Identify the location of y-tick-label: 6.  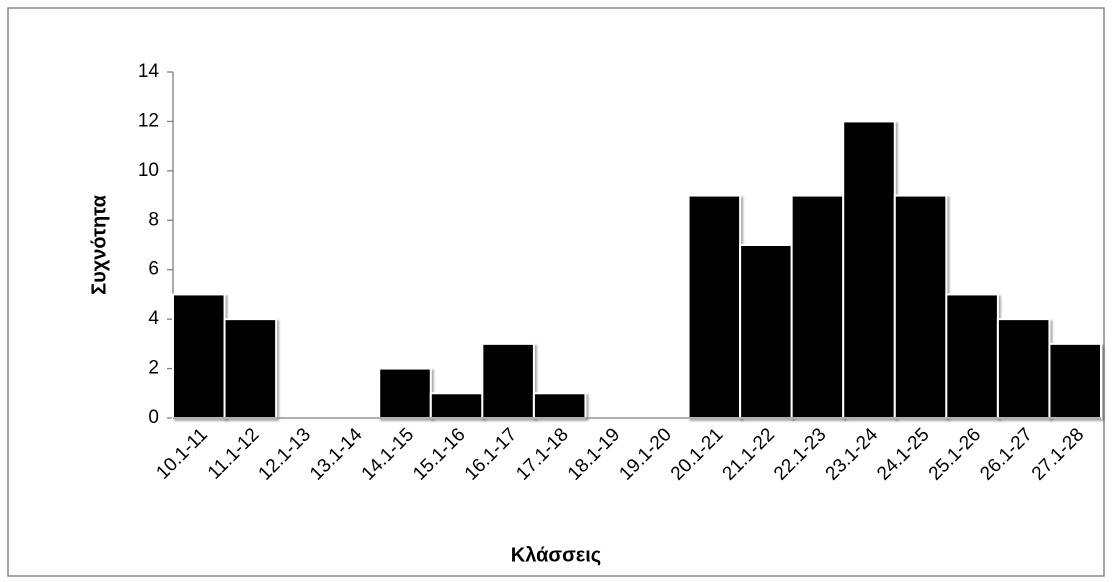
(153, 269).